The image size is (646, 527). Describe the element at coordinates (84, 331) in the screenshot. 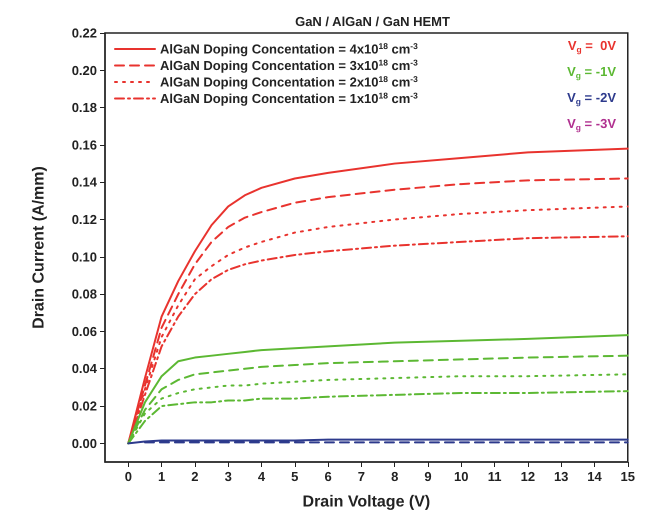

I see `y-tick-label: 0.06` at that location.